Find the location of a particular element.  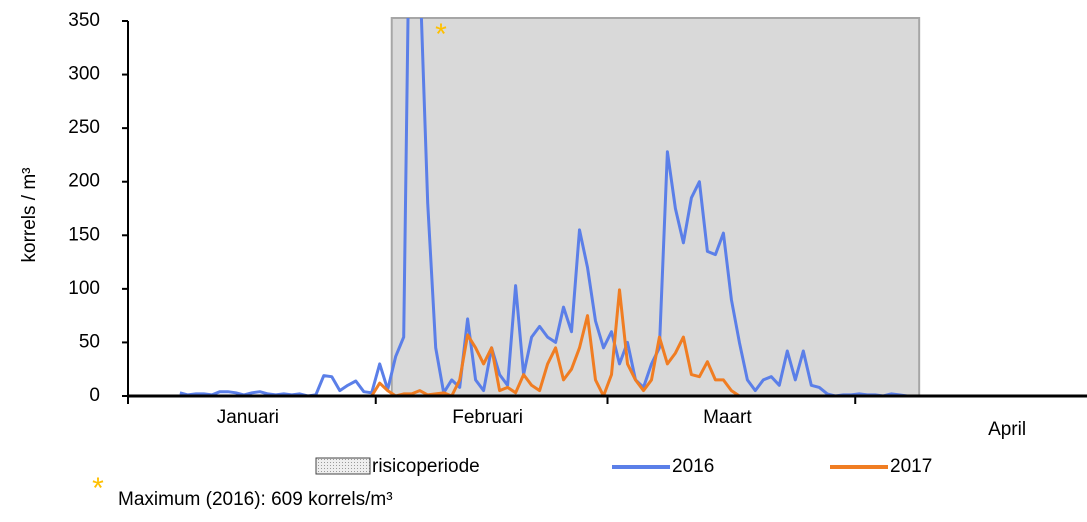

annotation: * is located at coordinates (441, 34).